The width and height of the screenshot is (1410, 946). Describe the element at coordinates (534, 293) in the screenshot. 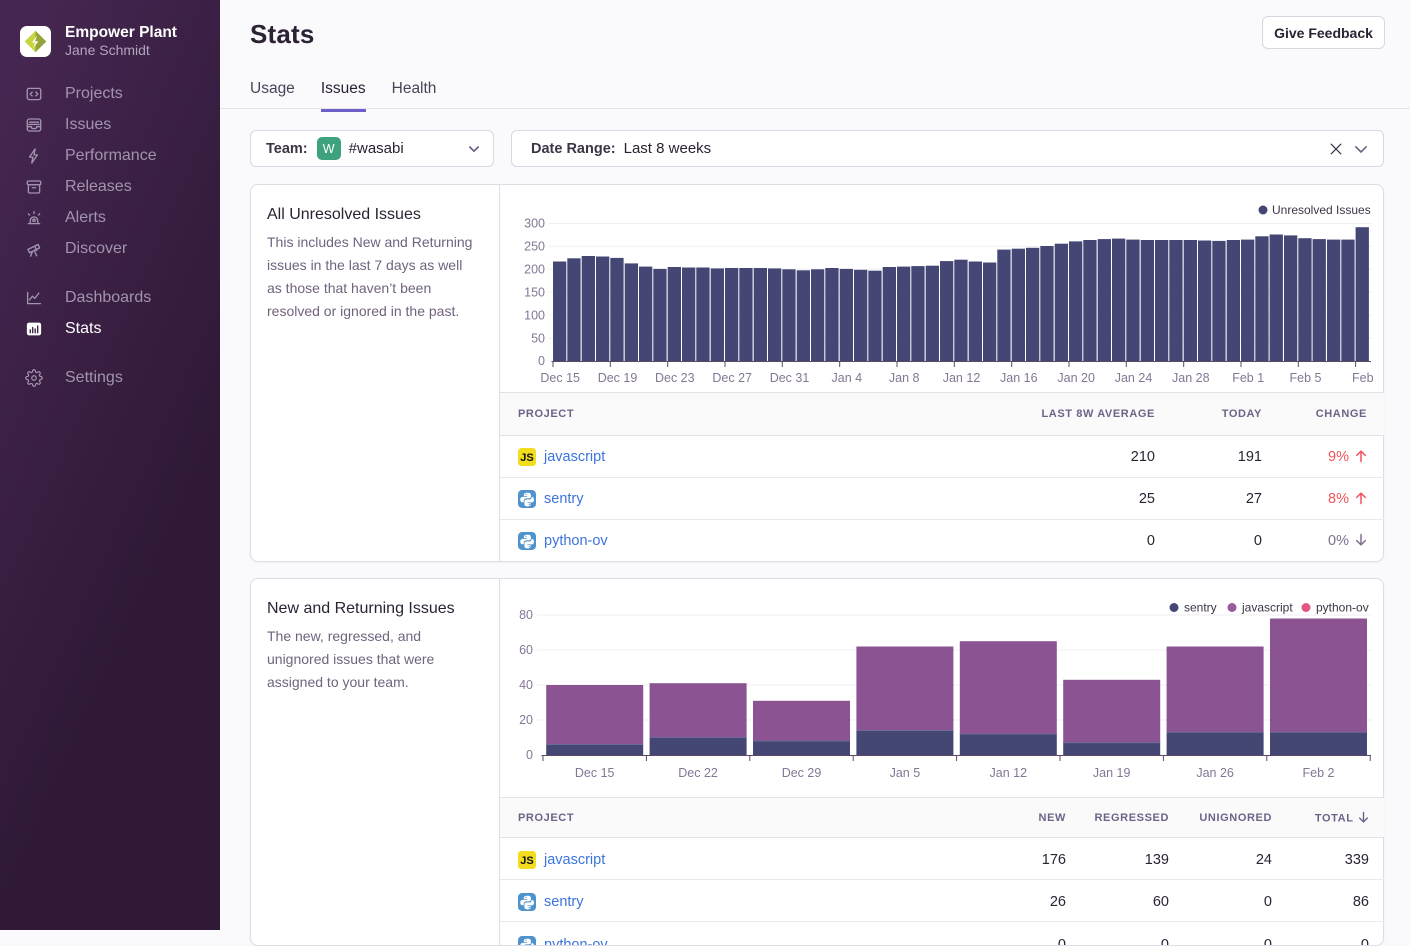

I see `svg-text: 150` at that location.